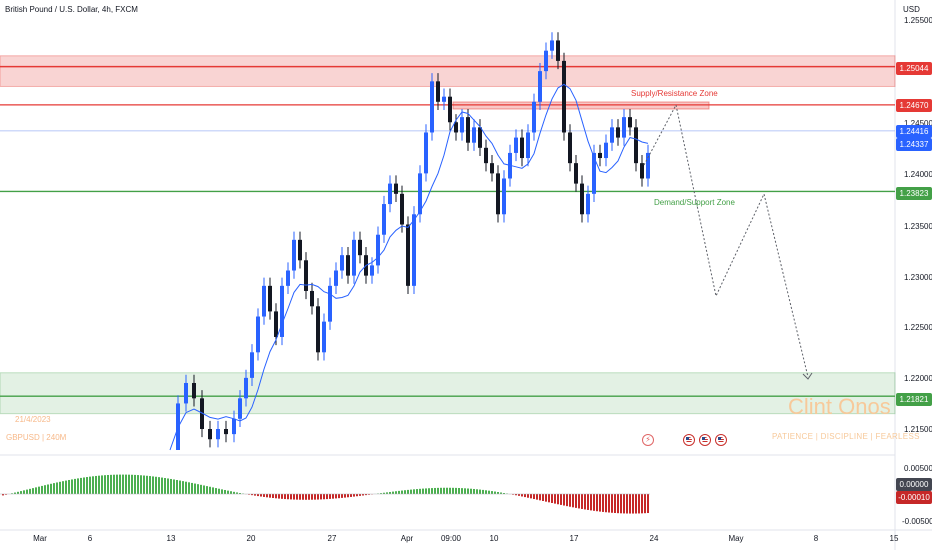 This screenshot has height=550, width=932. I want to click on supply-zone-label: Supply/Resistance Zone, so click(674, 93).